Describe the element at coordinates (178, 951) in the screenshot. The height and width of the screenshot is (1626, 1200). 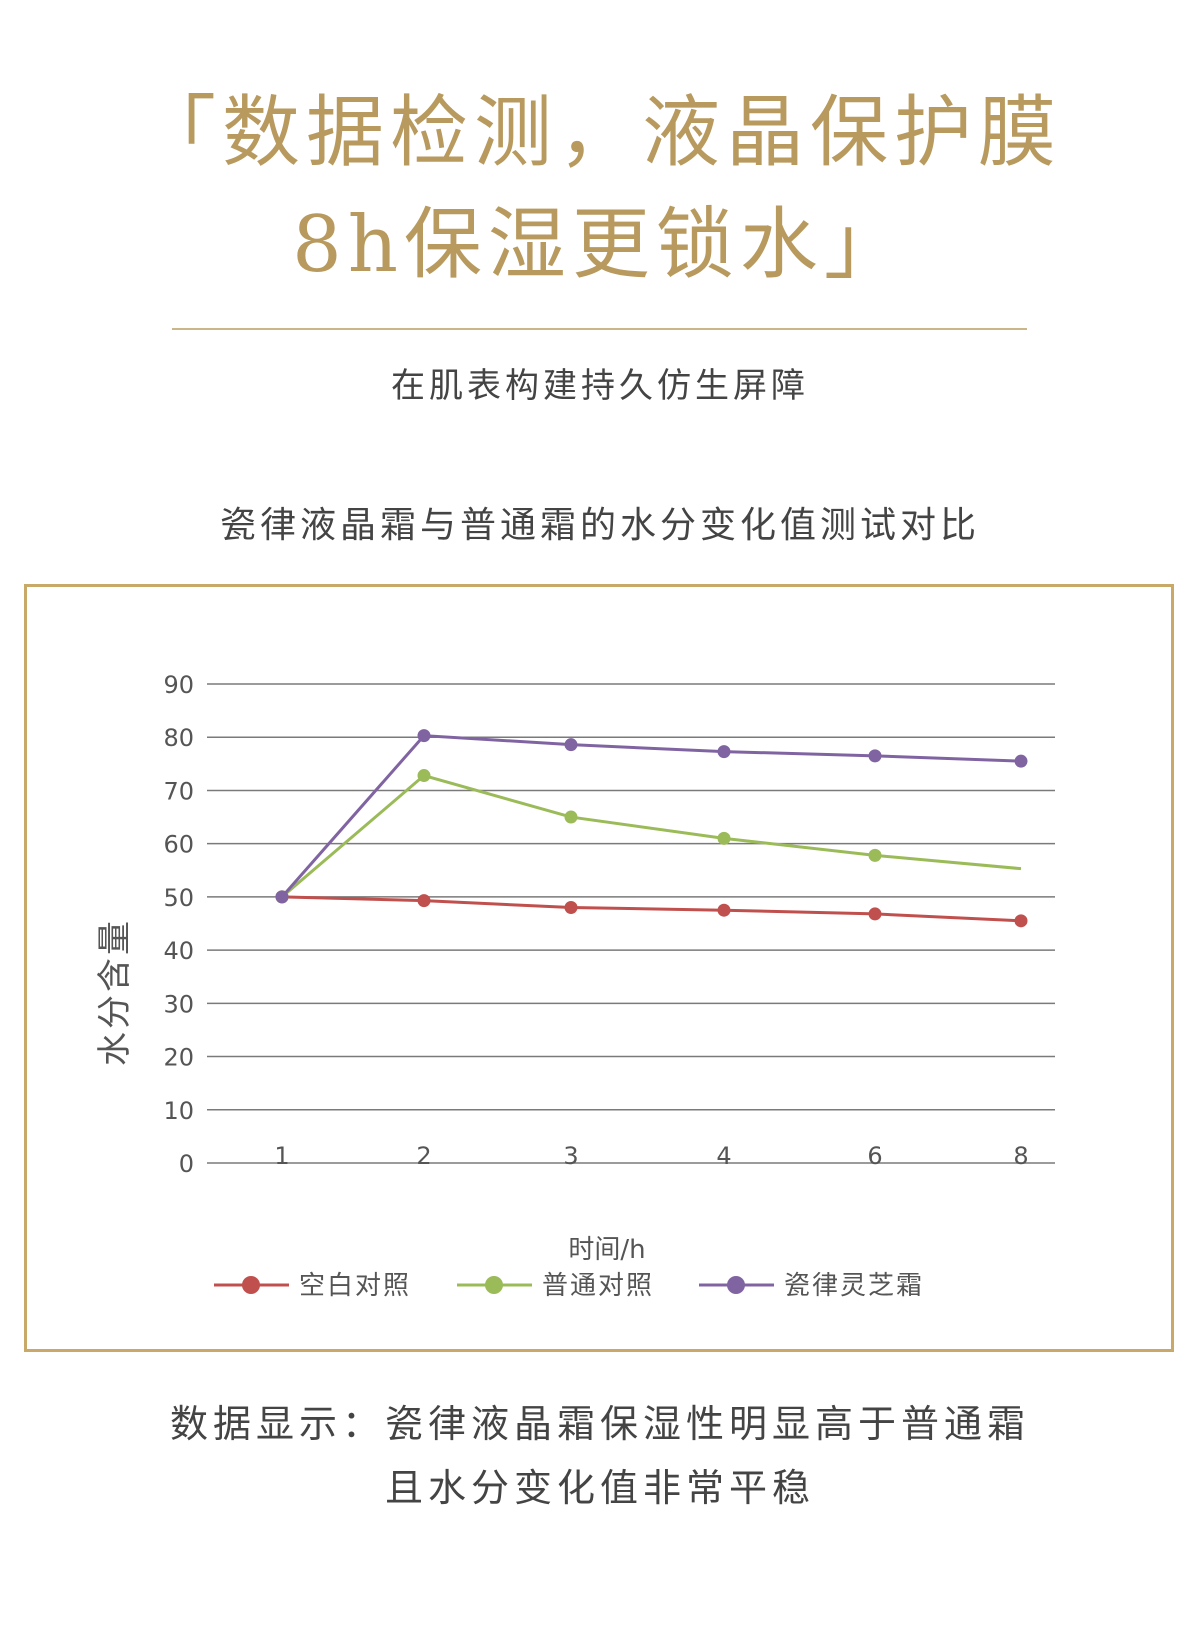
I see `y-tick-label: 40` at that location.